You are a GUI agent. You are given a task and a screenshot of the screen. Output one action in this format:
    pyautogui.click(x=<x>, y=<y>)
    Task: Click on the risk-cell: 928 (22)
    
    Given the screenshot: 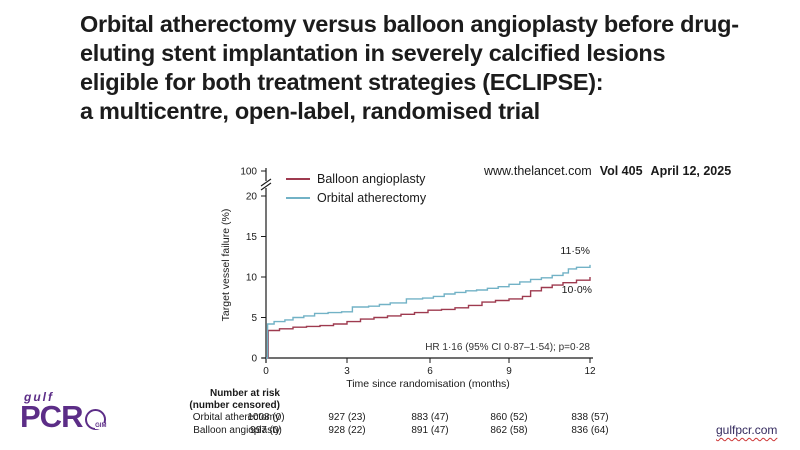 What is the action you would take?
    pyautogui.click(x=347, y=430)
    